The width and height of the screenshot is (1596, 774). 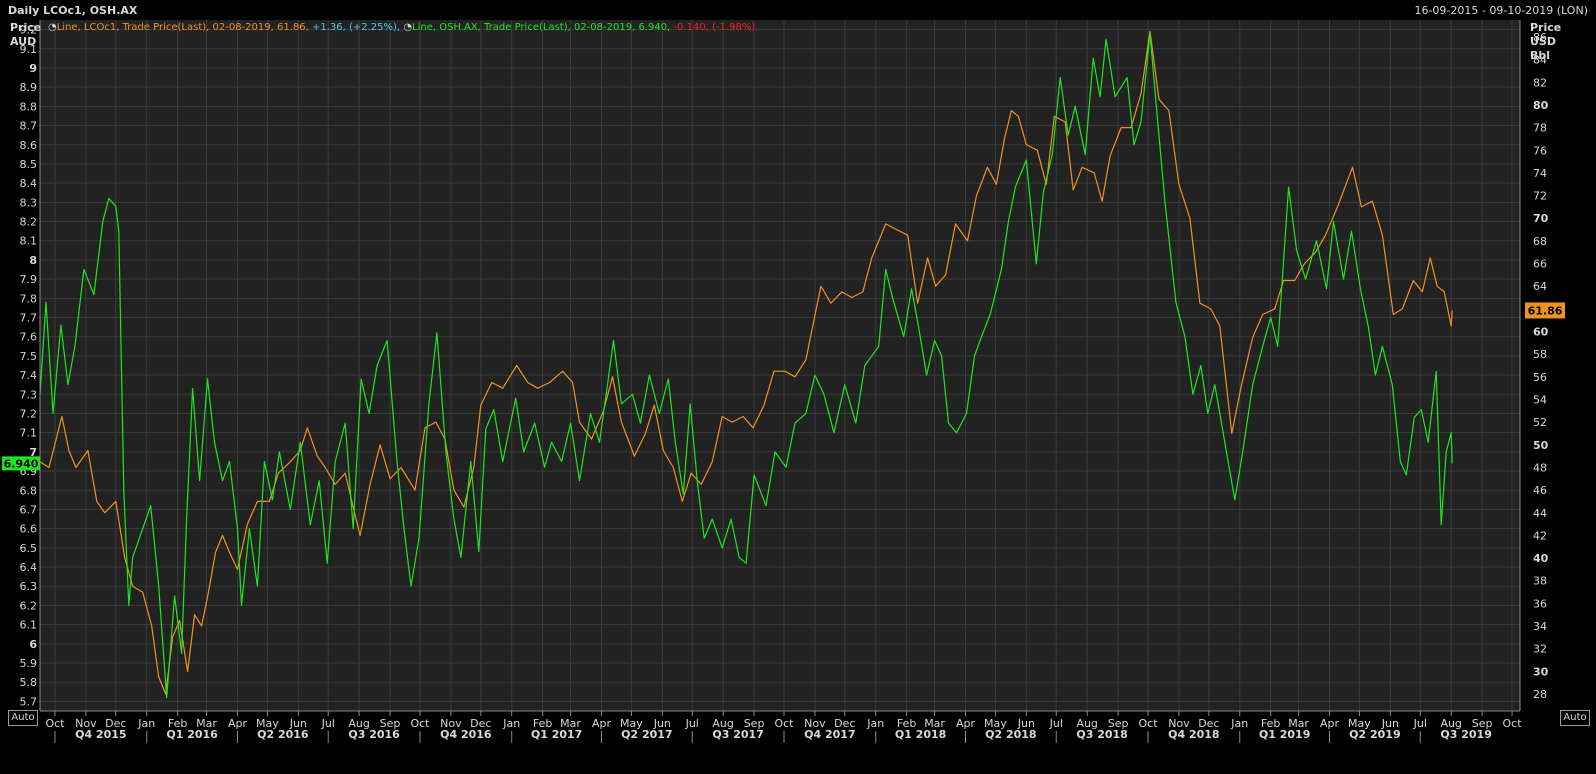 I want to click on right-tick-label: 84, so click(x=1540, y=60).